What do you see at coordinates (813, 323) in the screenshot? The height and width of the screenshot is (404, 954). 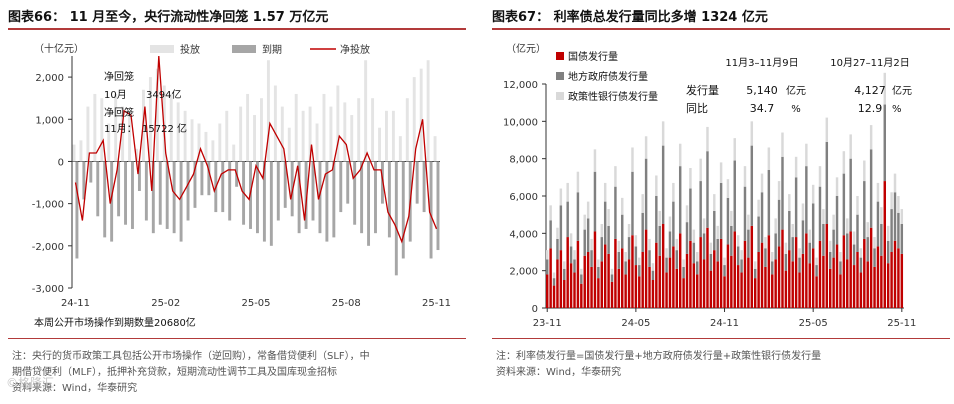 I see `x-tick-label: 25-05` at bounding box center [813, 323].